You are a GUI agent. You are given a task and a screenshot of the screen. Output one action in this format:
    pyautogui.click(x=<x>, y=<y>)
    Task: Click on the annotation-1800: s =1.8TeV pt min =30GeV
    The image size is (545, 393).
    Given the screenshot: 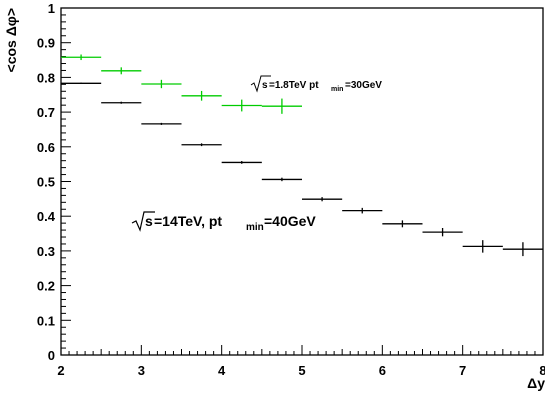 What is the action you would take?
    pyautogui.click(x=316, y=84)
    